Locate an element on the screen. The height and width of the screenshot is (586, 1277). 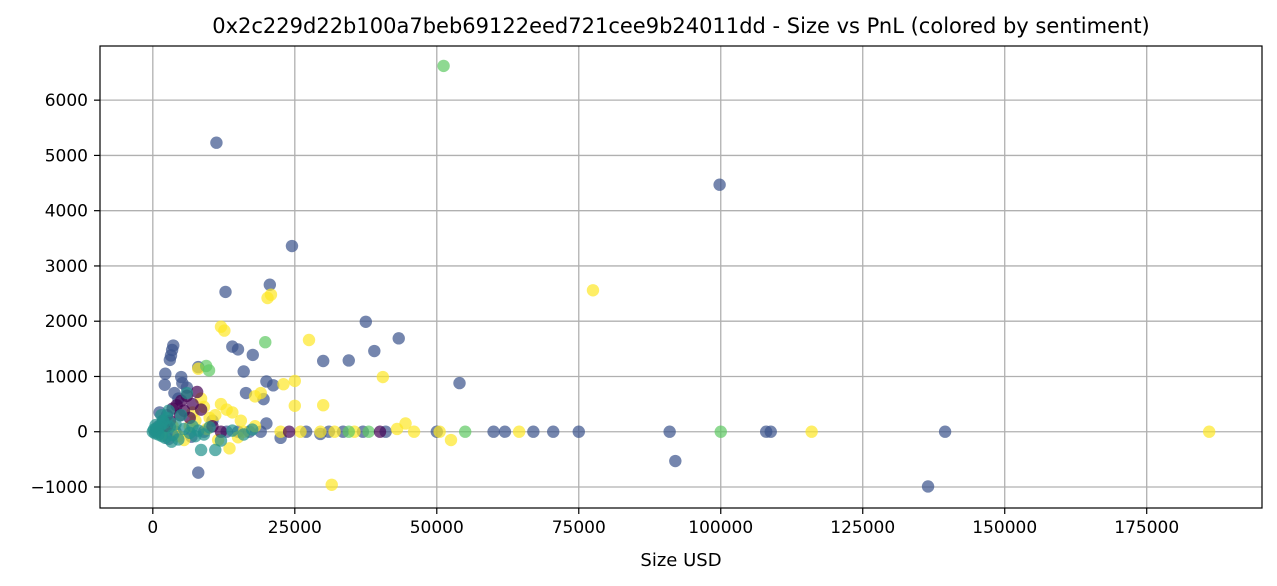
y-tick-label: 4000 is located at coordinates (66, 212).